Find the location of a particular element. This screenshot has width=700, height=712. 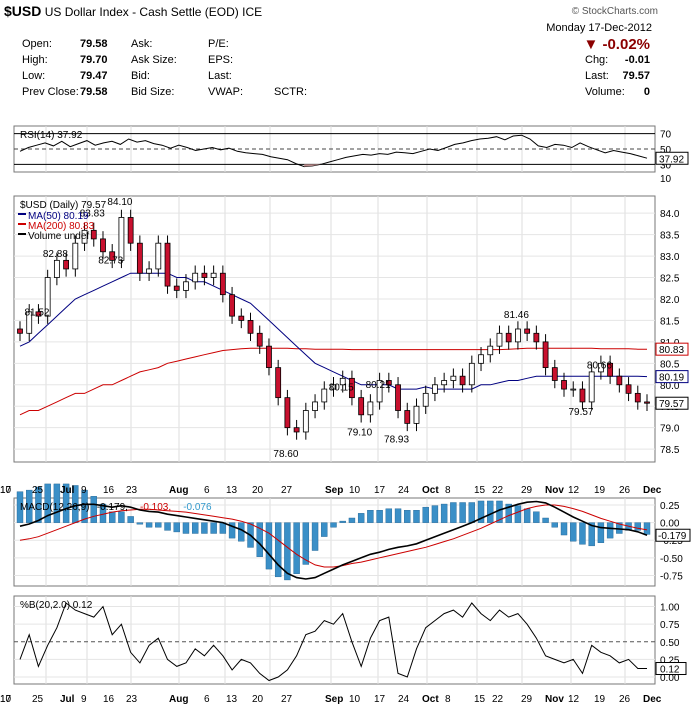

x-axis-label: 6 is located at coordinates (207, 699).